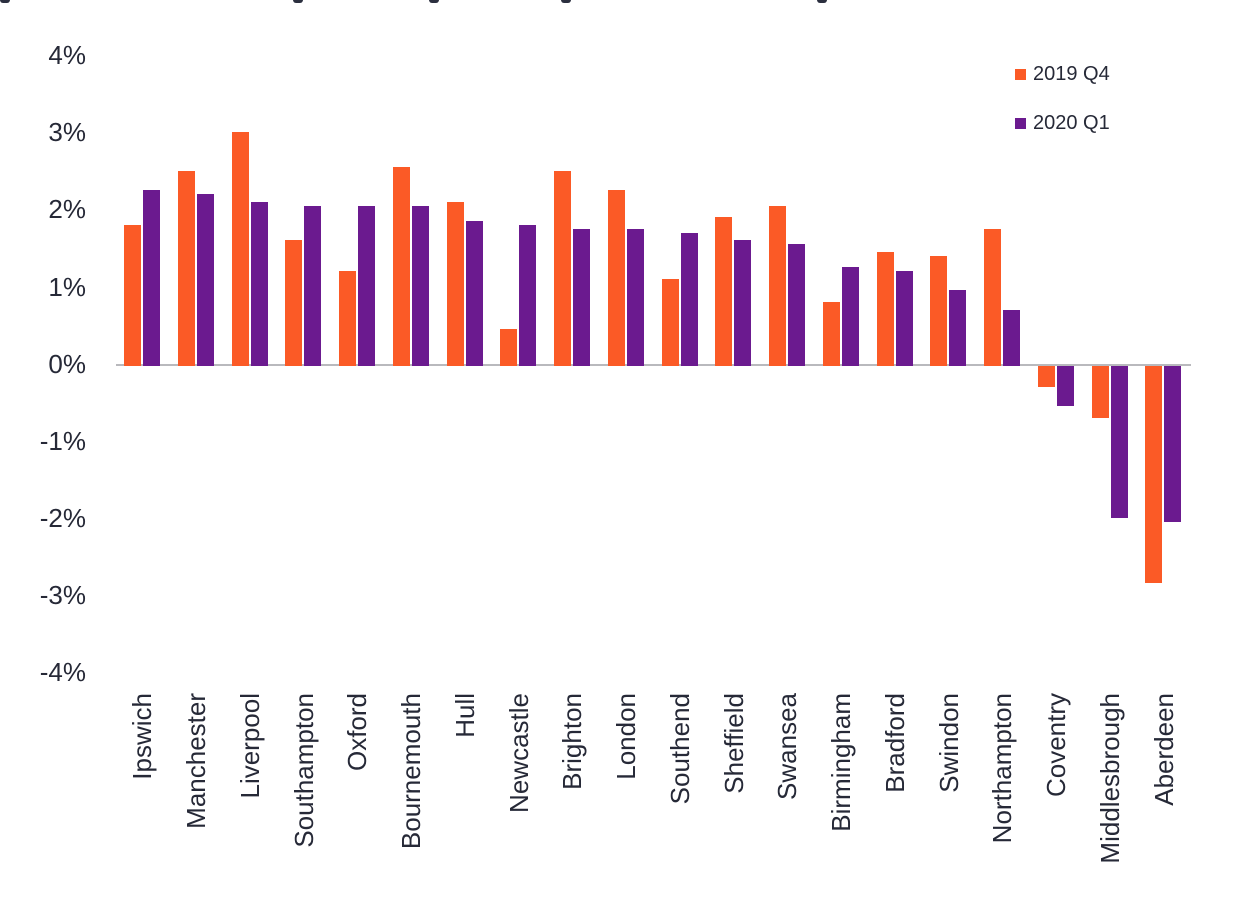 The height and width of the screenshot is (918, 1248). I want to click on bar-2020q1-southend, so click(689, 299).